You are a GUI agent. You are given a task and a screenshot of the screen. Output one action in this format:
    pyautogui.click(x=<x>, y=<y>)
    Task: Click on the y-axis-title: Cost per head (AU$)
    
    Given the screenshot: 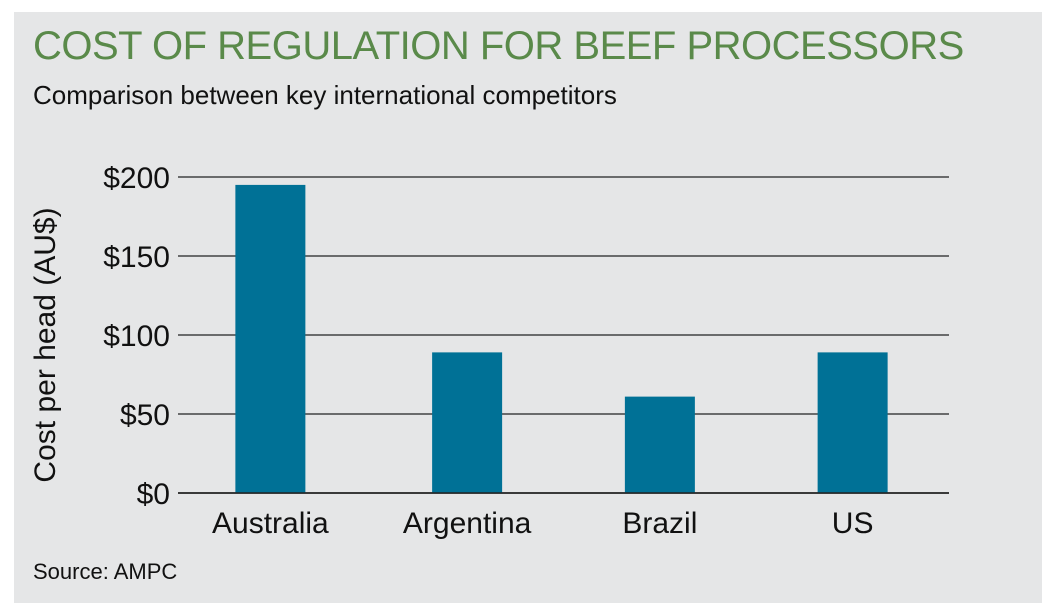 What is the action you would take?
    pyautogui.click(x=45, y=344)
    